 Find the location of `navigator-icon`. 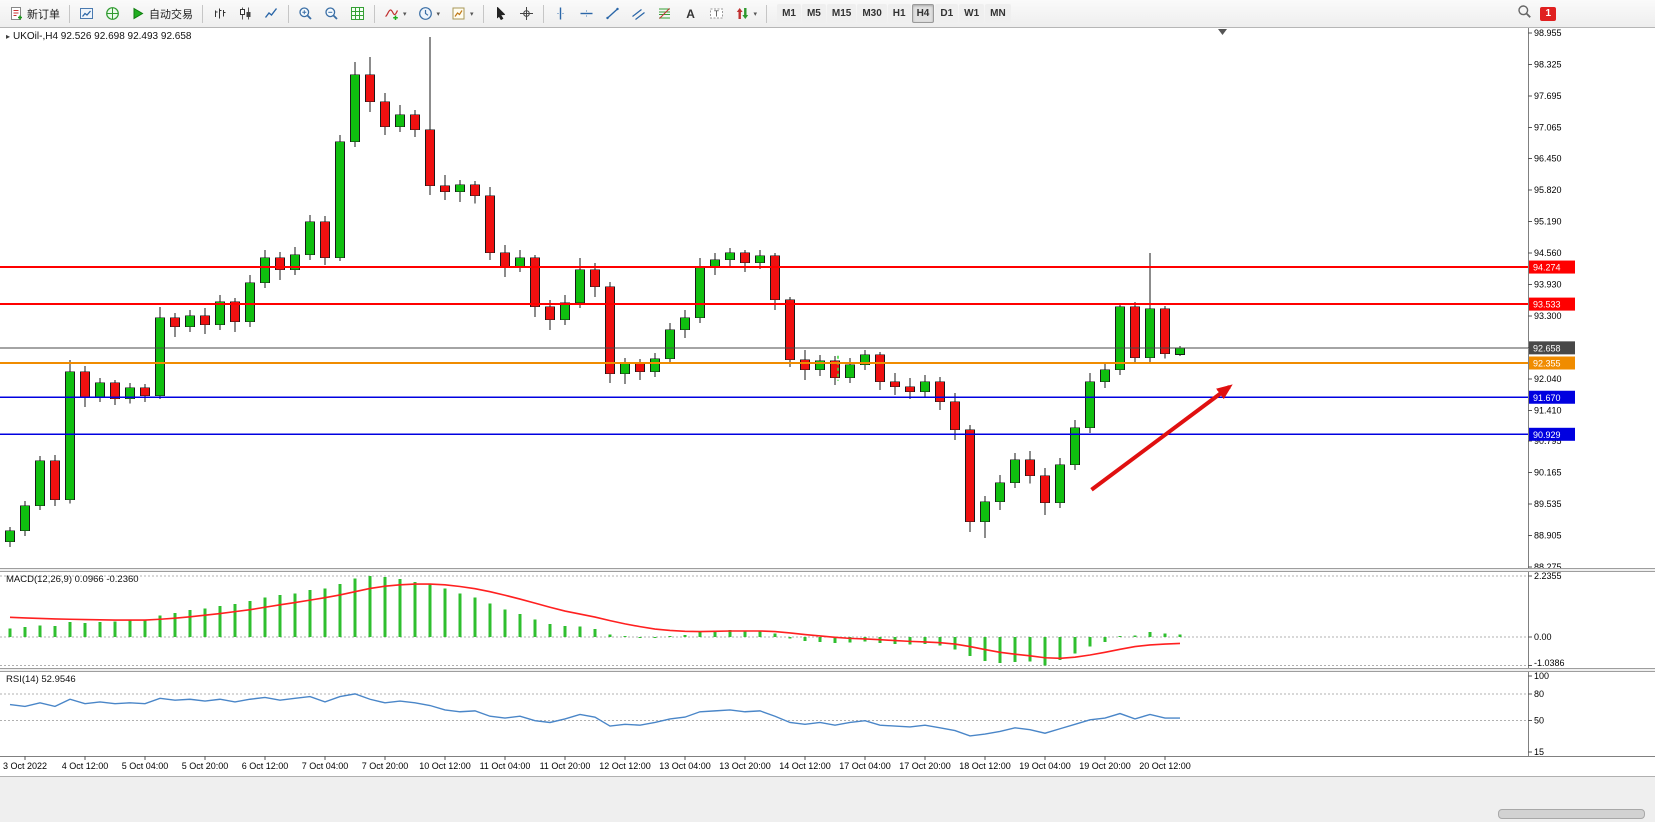

navigator-icon is located at coordinates (112, 13).